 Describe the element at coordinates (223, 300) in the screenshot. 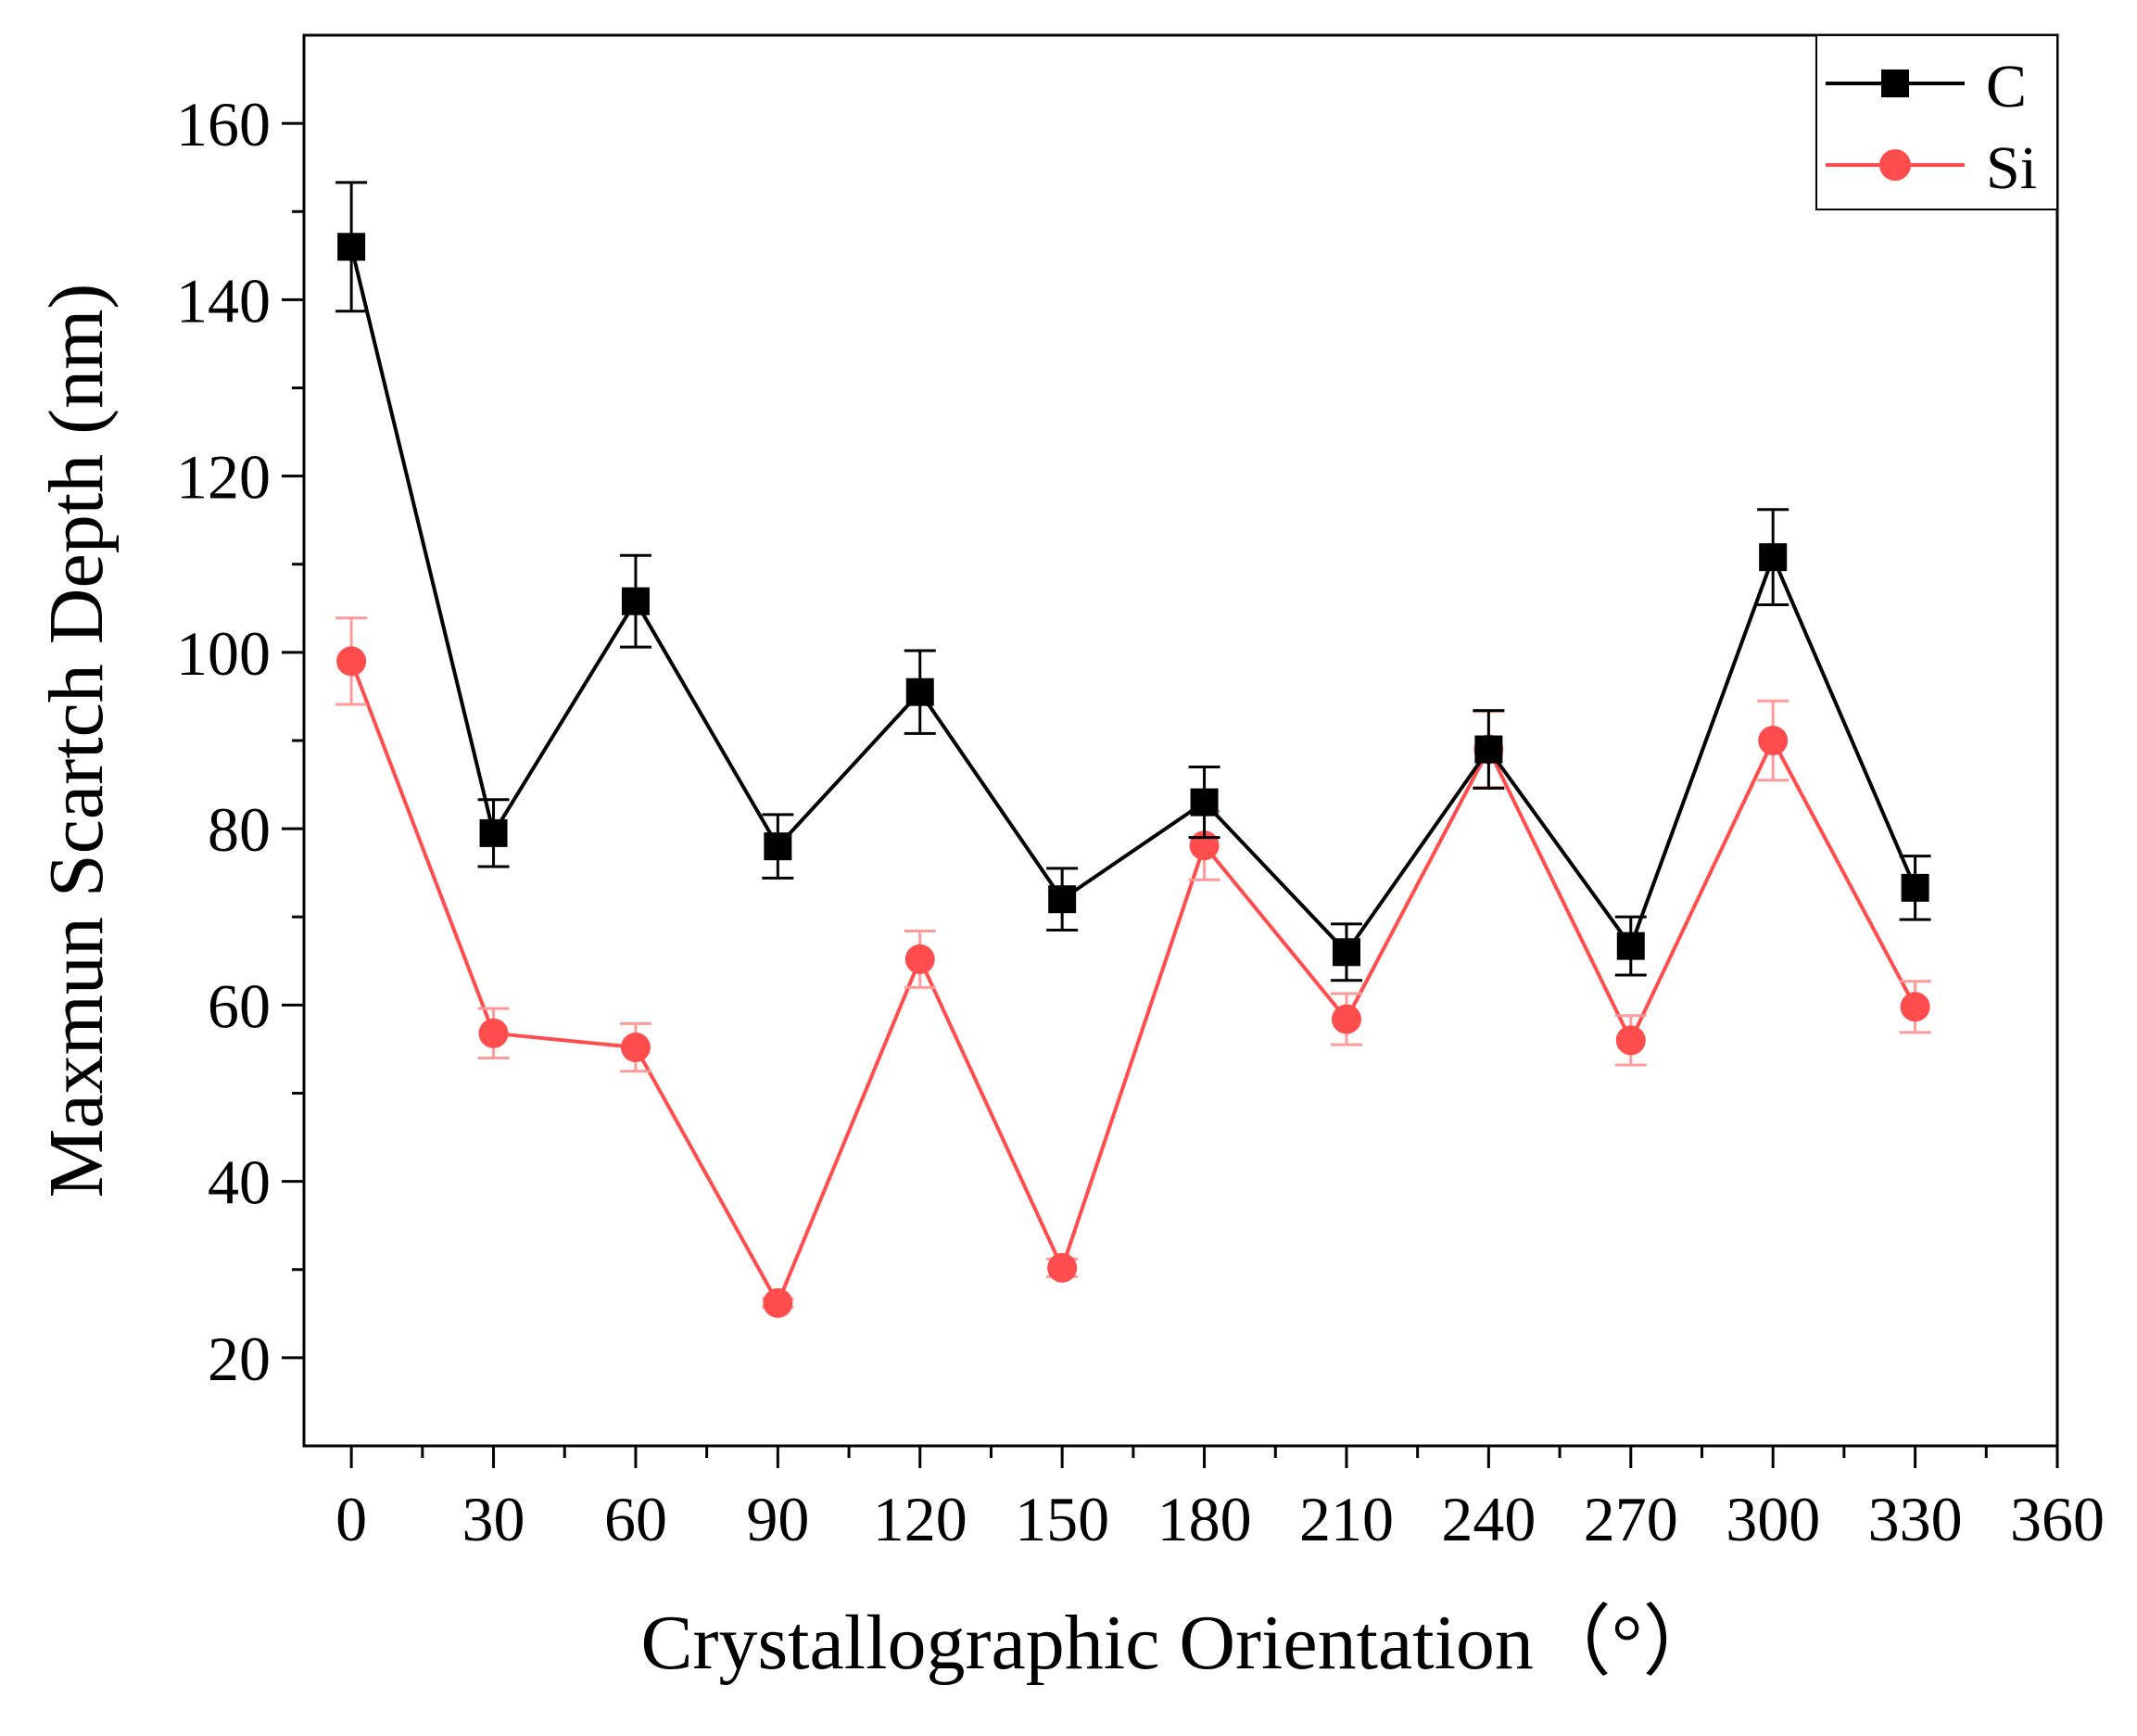

I see `y-tick-label: 140` at that location.